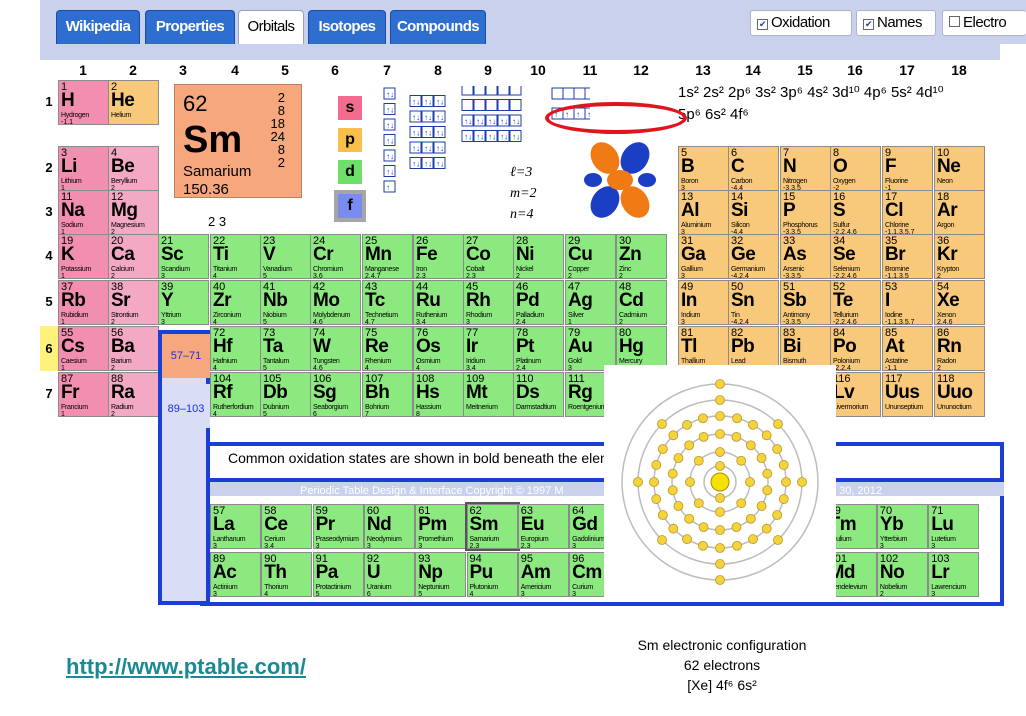 The width and height of the screenshot is (1026, 716). Describe the element at coordinates (285, 348) in the screenshot. I see `element-cell-ta: 73 Ta Tantalum 5` at that location.